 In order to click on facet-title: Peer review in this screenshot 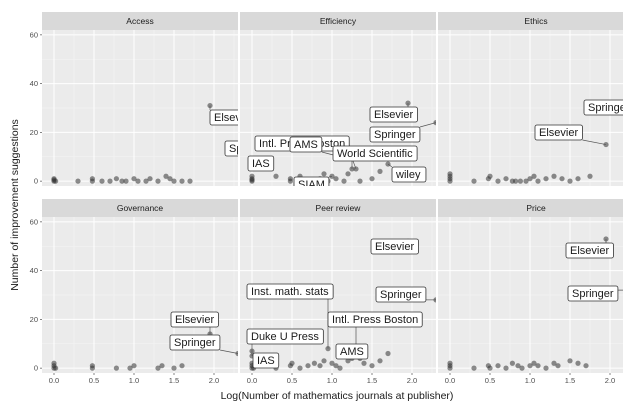, I will do `click(339, 208)`.